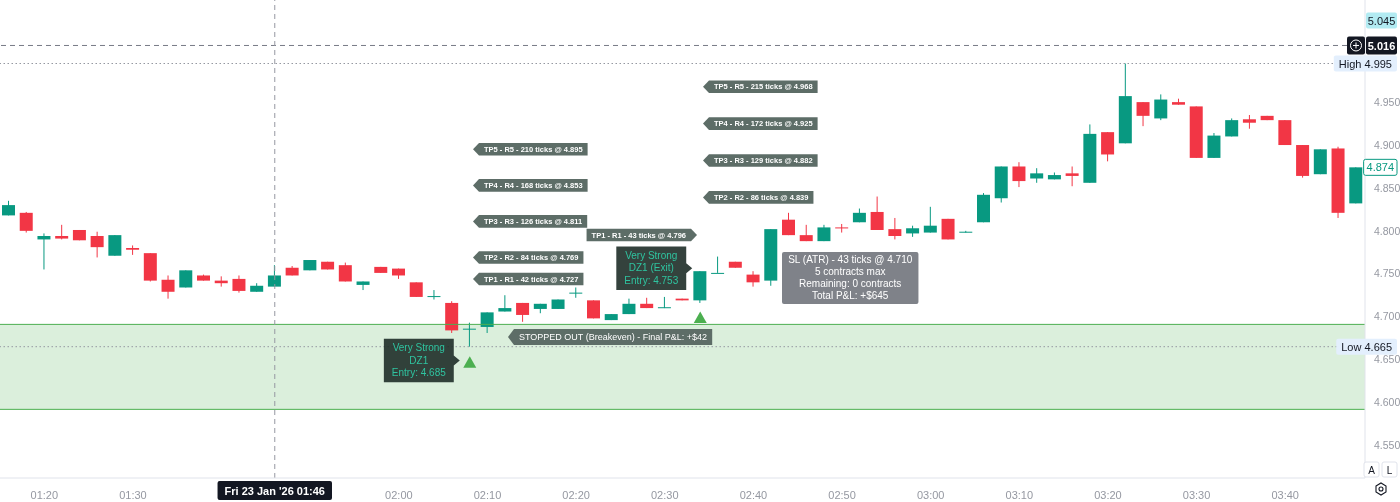  What do you see at coordinates (1108, 494) in the screenshot?
I see `x-tick-label: 03:20` at bounding box center [1108, 494].